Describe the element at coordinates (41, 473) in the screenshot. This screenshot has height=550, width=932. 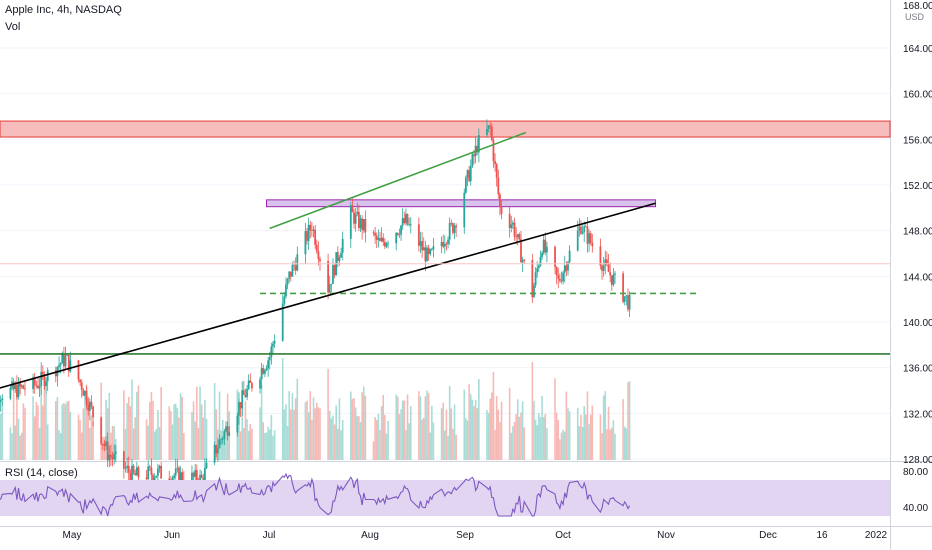
I see `rsi-legend: RSI (14, close)` at that location.